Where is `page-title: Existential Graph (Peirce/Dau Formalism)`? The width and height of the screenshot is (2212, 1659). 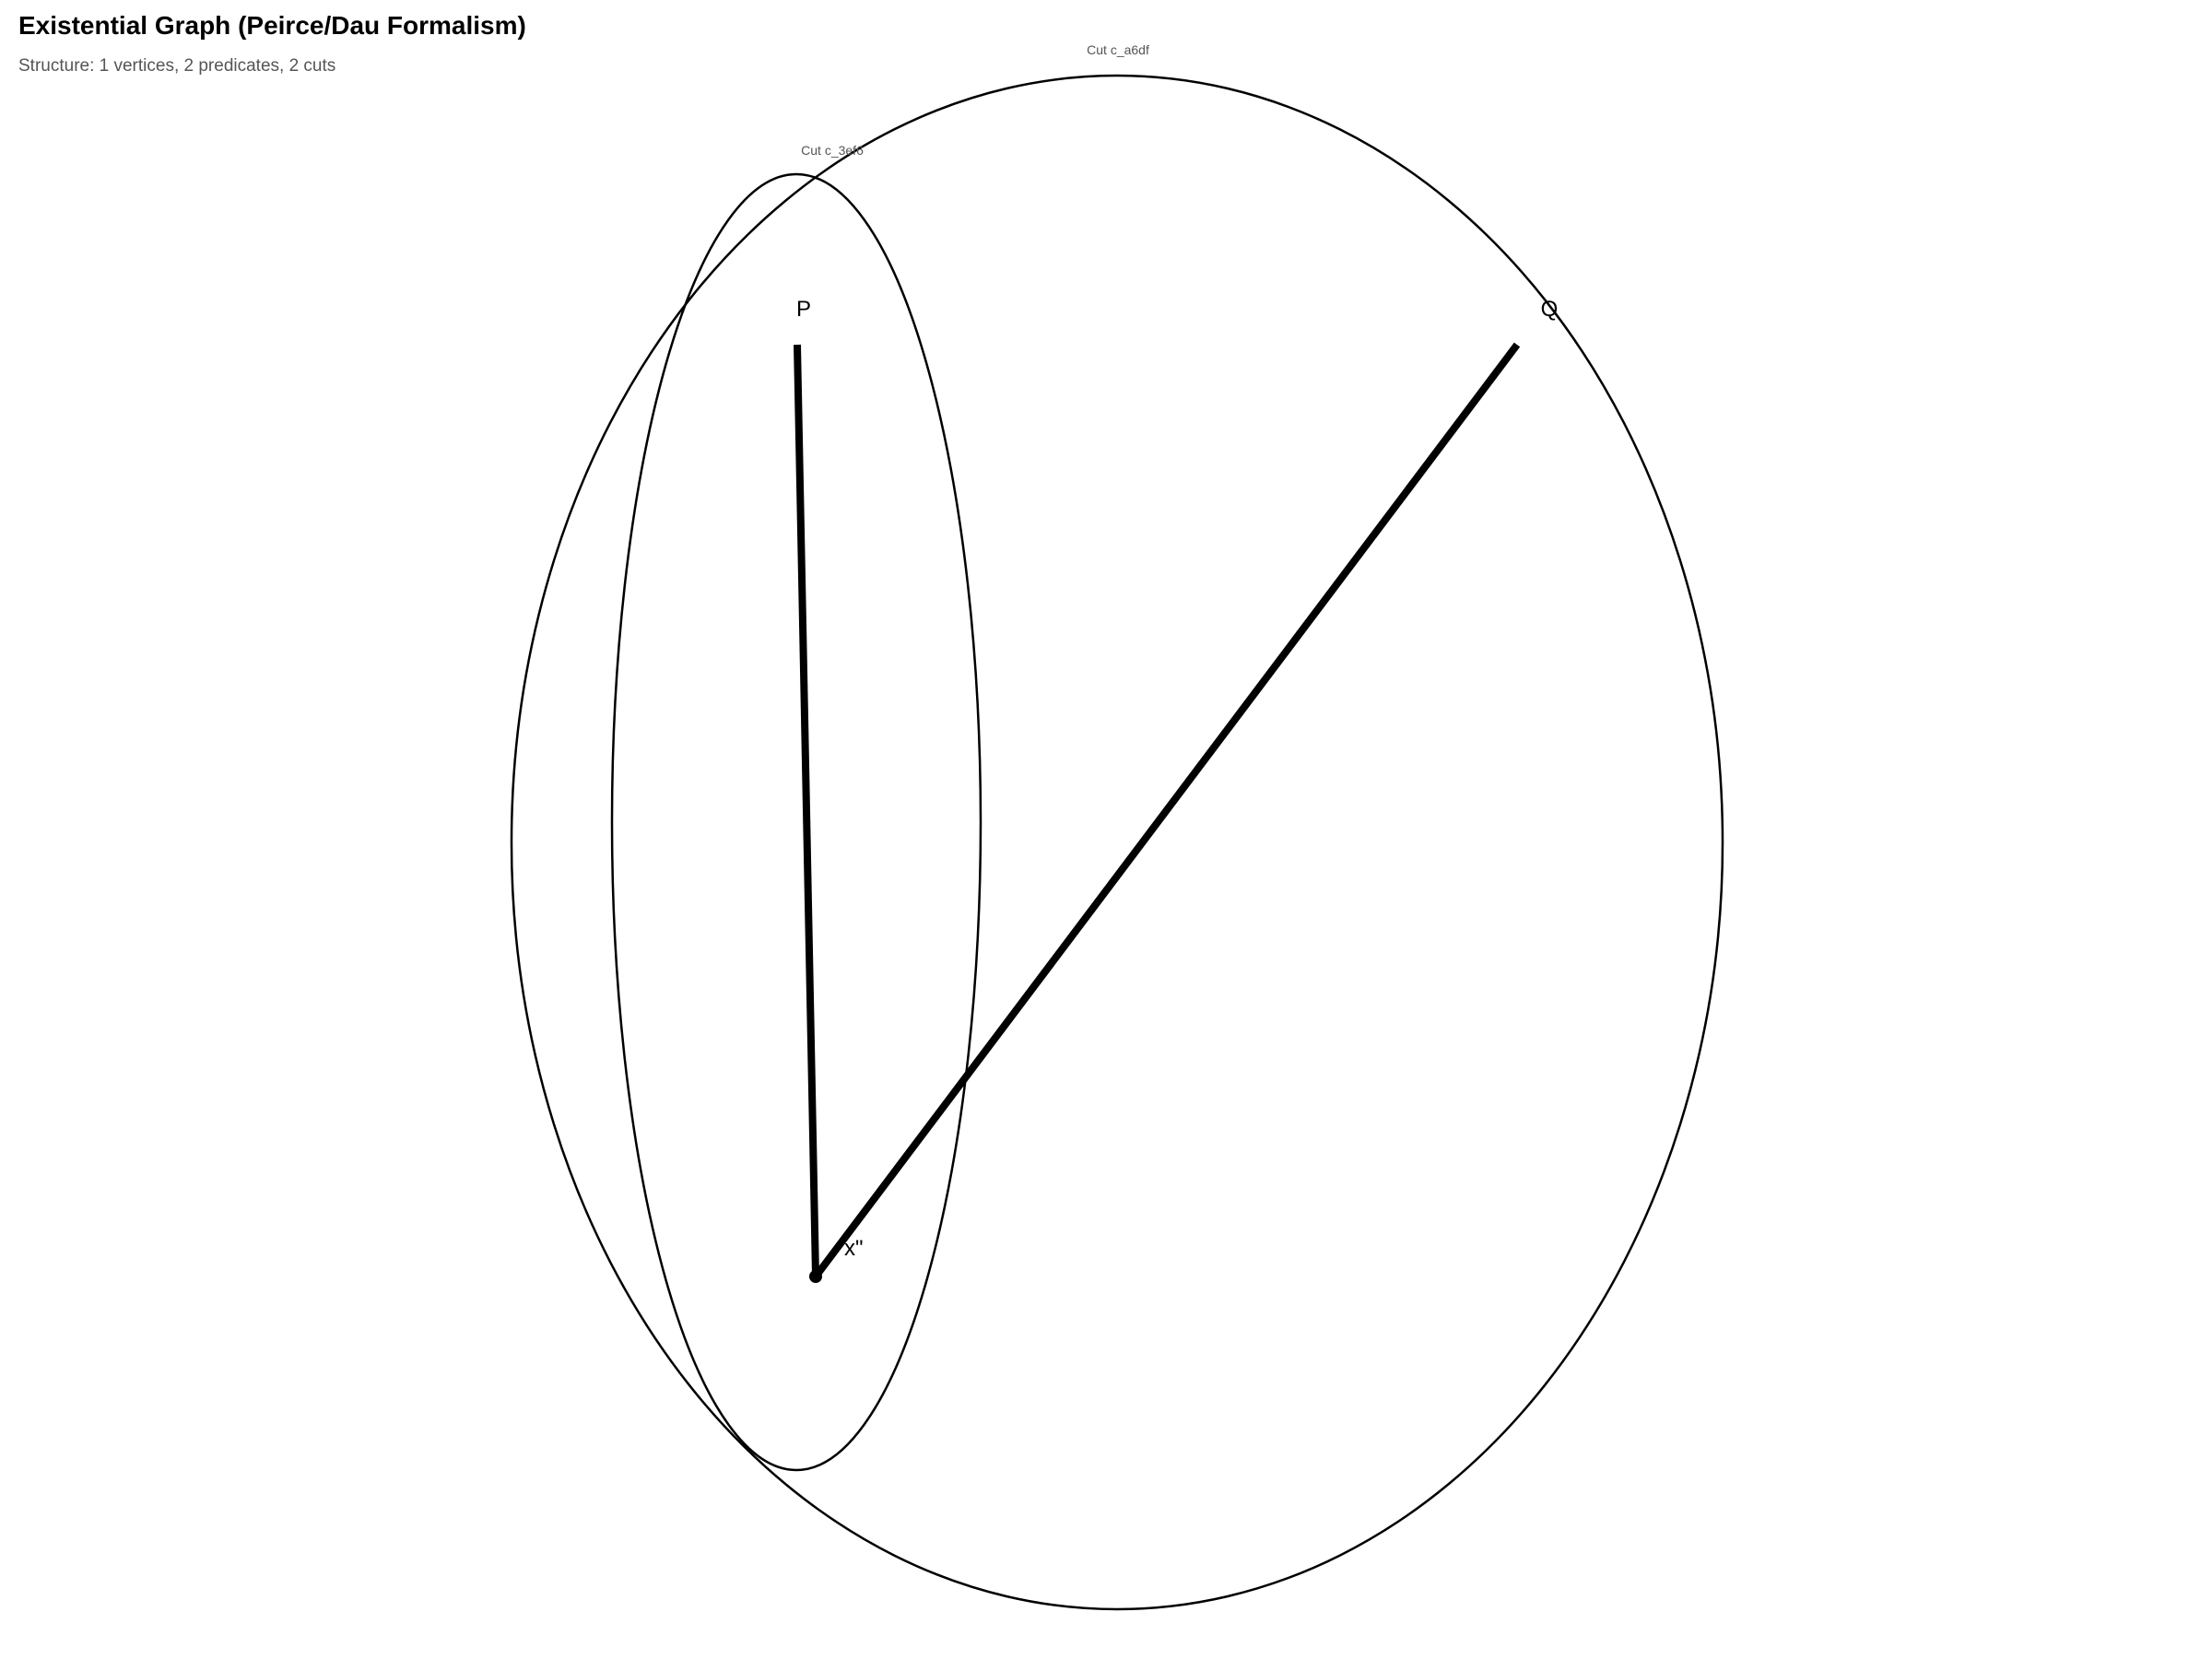
page-title: Existential Graph (Peirce/Dau Formalism) is located at coordinates (272, 25).